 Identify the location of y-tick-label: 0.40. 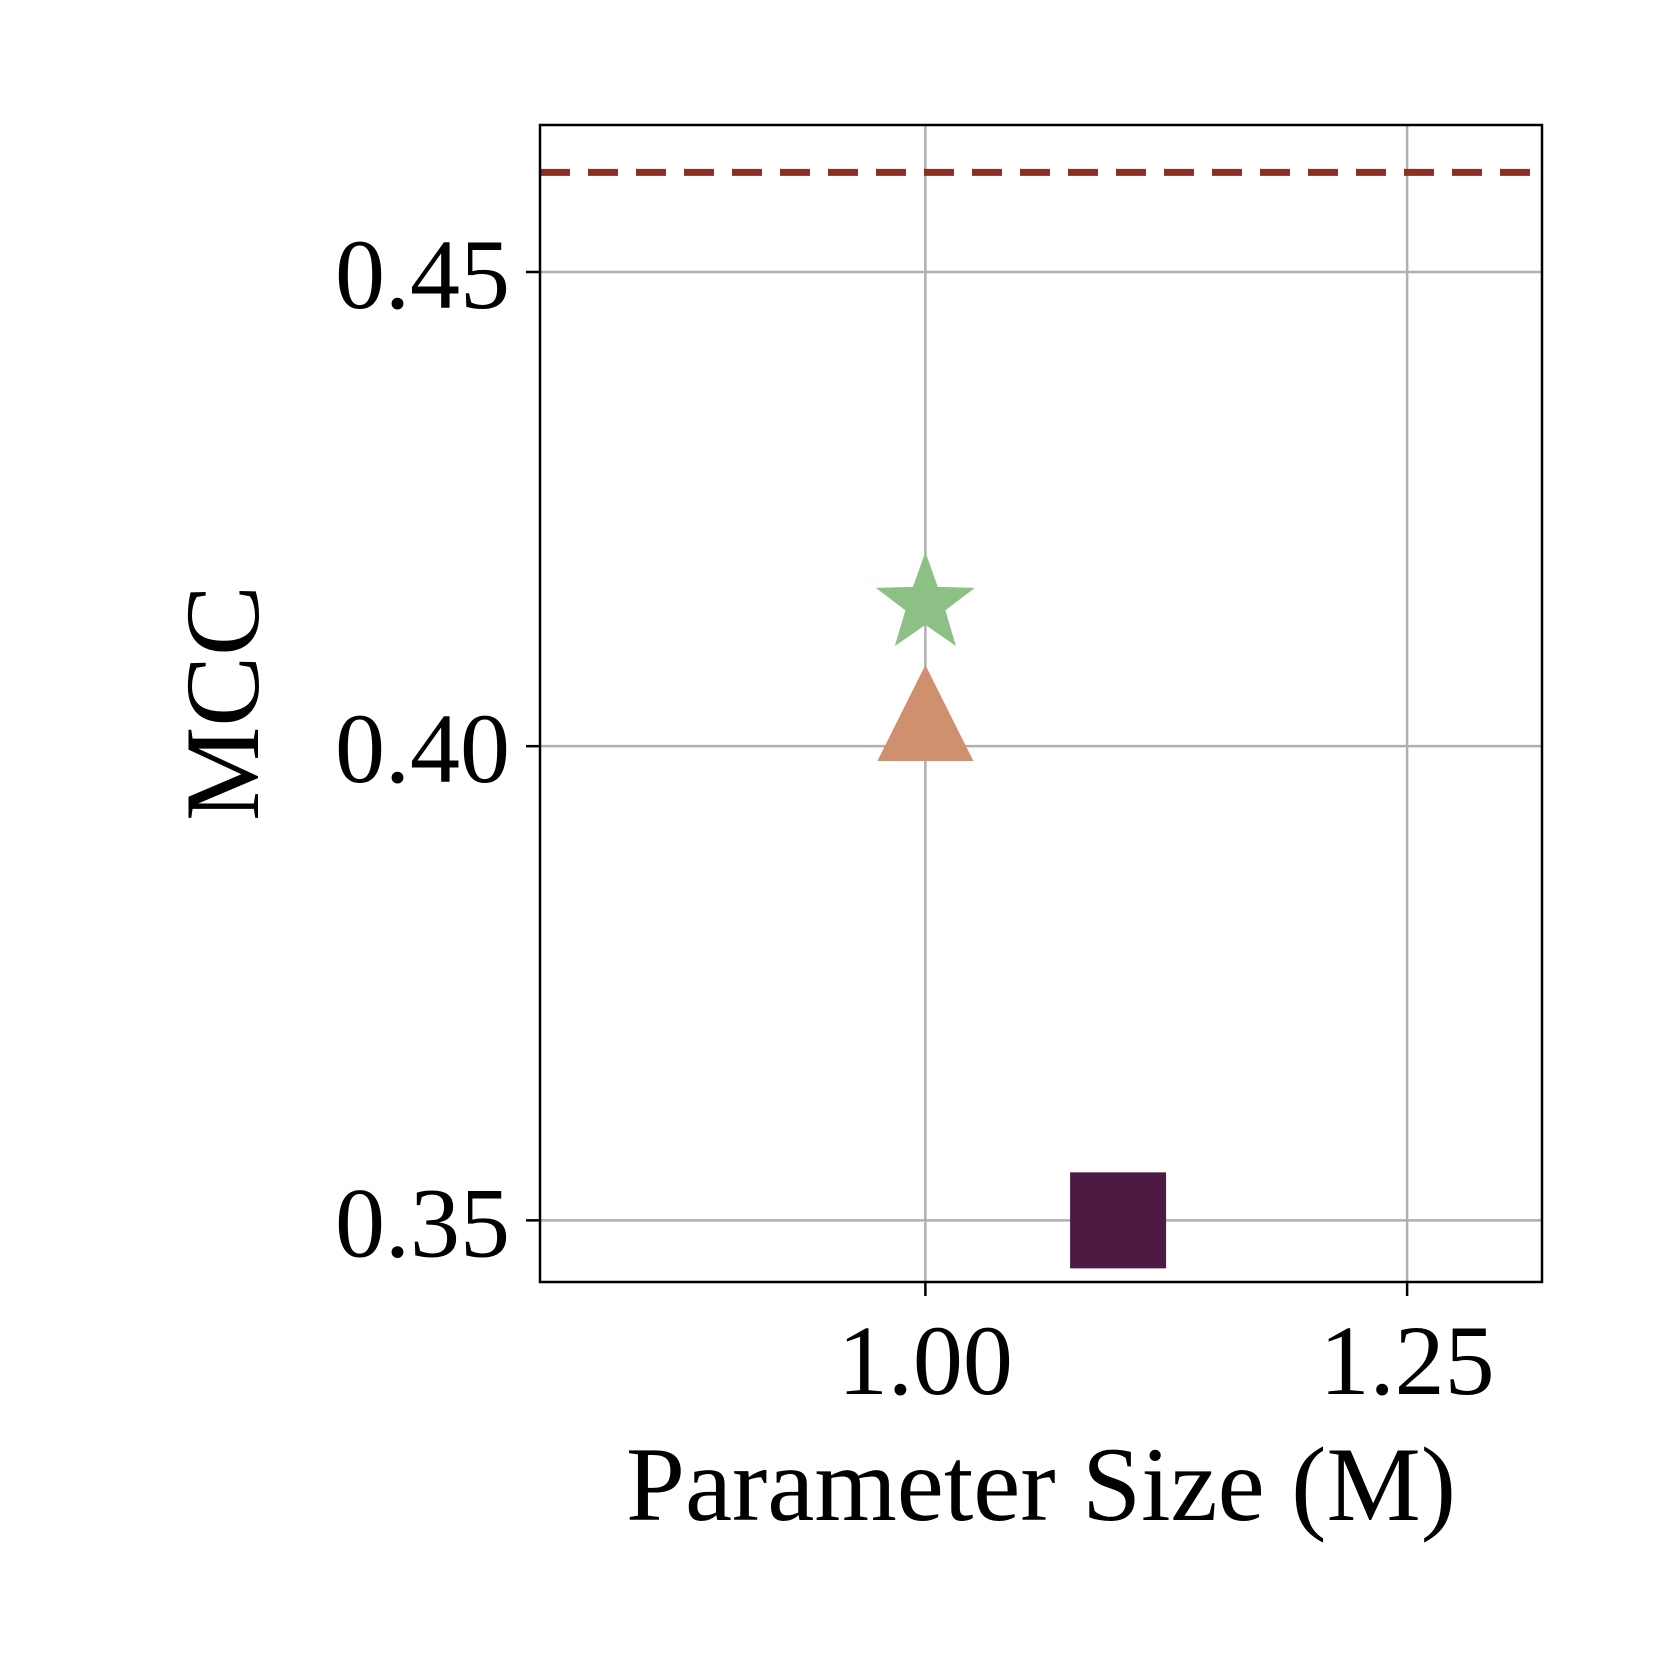
(422, 748).